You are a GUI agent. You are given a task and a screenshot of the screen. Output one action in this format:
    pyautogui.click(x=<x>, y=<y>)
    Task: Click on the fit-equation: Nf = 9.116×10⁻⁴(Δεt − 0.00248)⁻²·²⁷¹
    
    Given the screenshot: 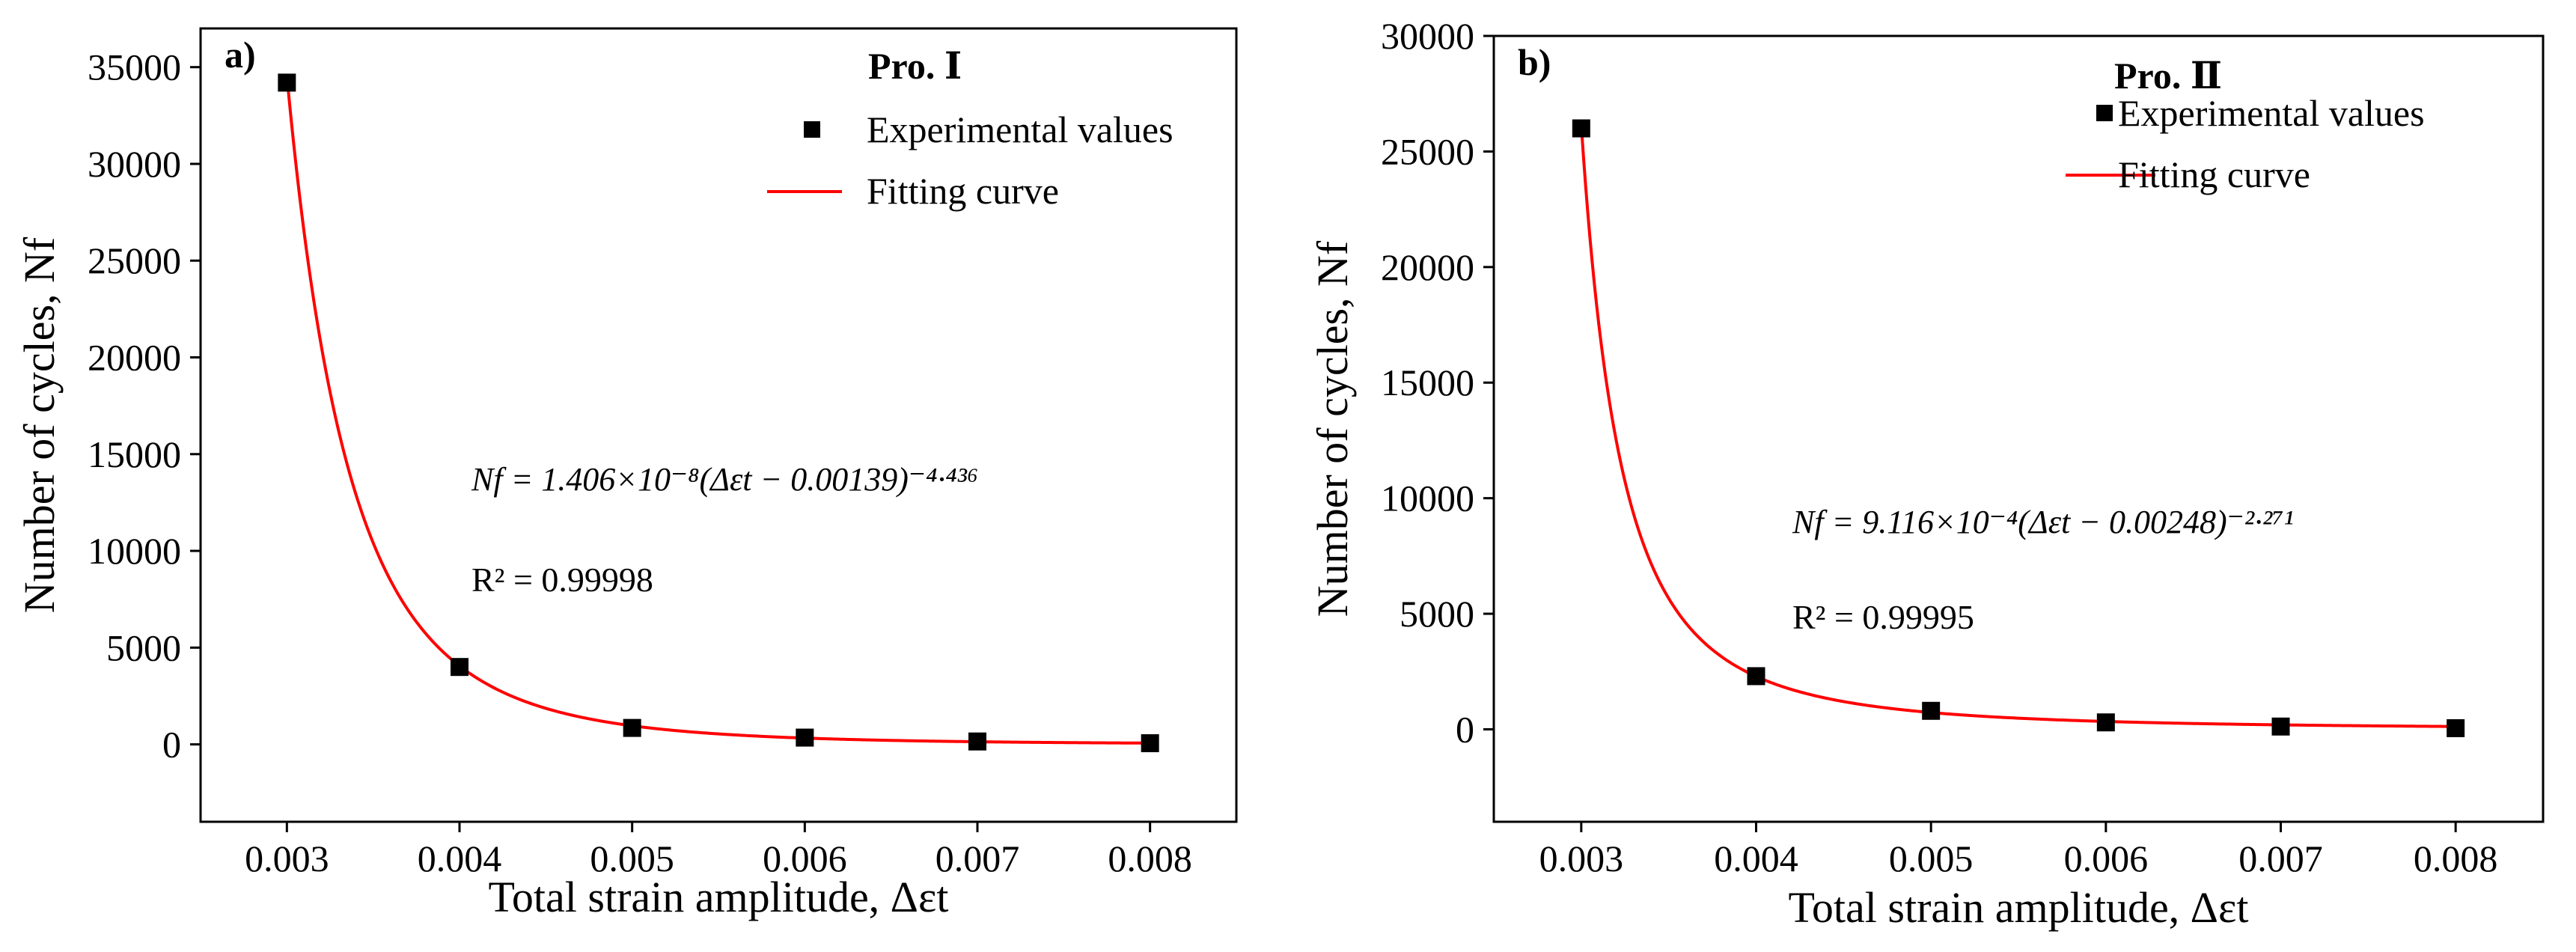 What is the action you would take?
    pyautogui.click(x=2043, y=522)
    